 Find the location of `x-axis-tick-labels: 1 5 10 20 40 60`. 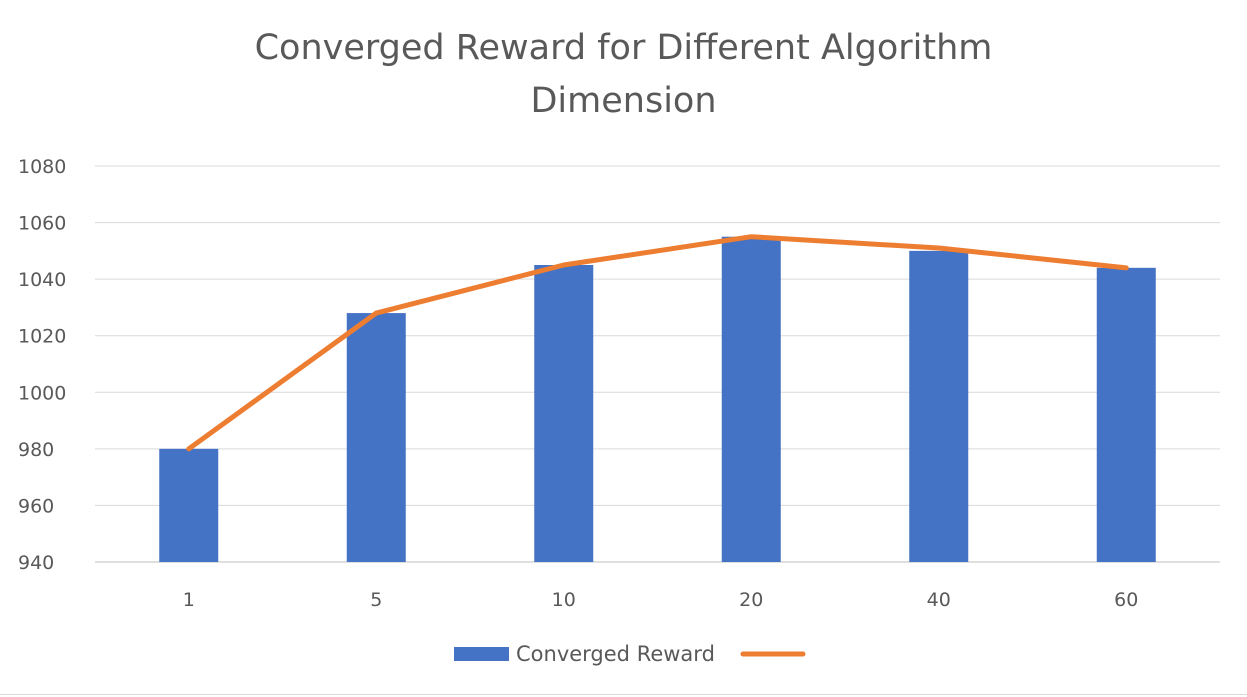

x-axis-tick-labels: 1 5 10 20 40 60 is located at coordinates (661, 600).